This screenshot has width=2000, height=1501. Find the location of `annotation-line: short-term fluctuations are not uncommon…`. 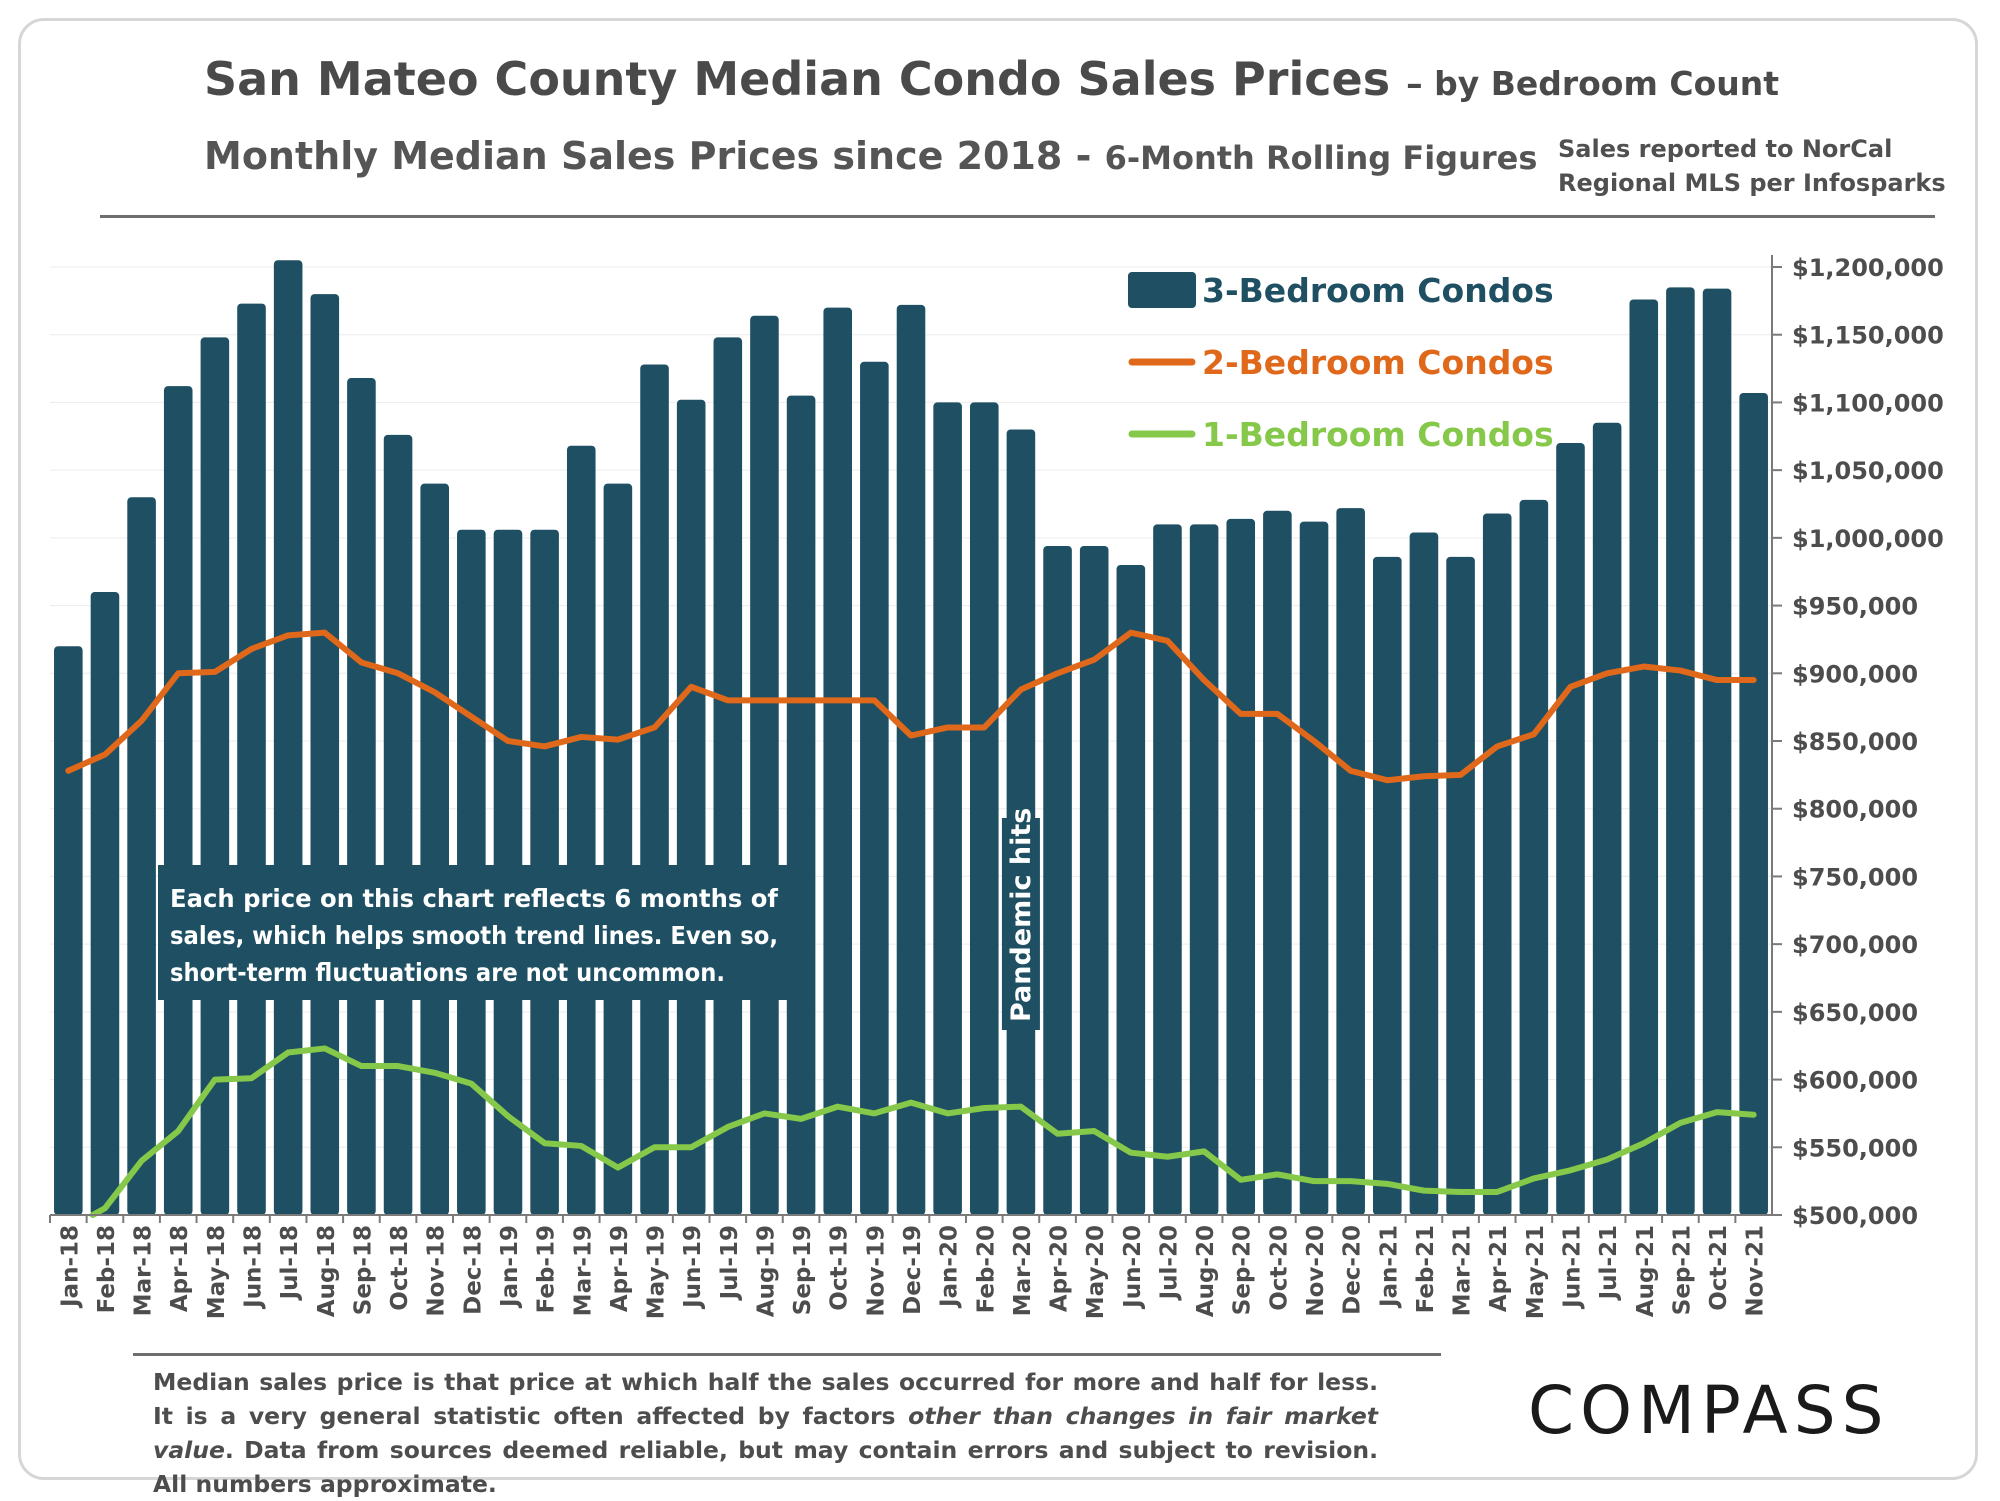

annotation-line: short-term fluctuations are not uncommon… is located at coordinates (447, 972).